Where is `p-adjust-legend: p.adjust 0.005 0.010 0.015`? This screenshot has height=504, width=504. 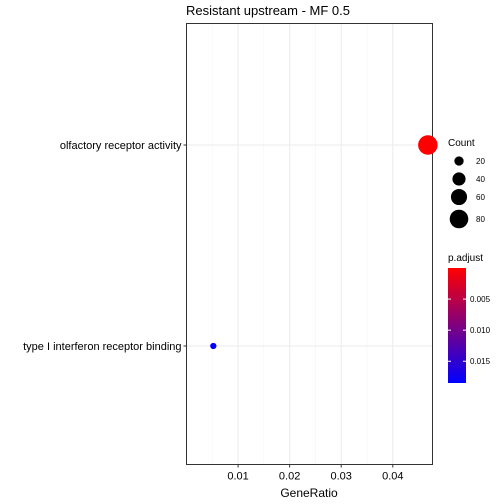 p-adjust-legend: p.adjust 0.005 0.010 0.015 is located at coordinates (469, 318).